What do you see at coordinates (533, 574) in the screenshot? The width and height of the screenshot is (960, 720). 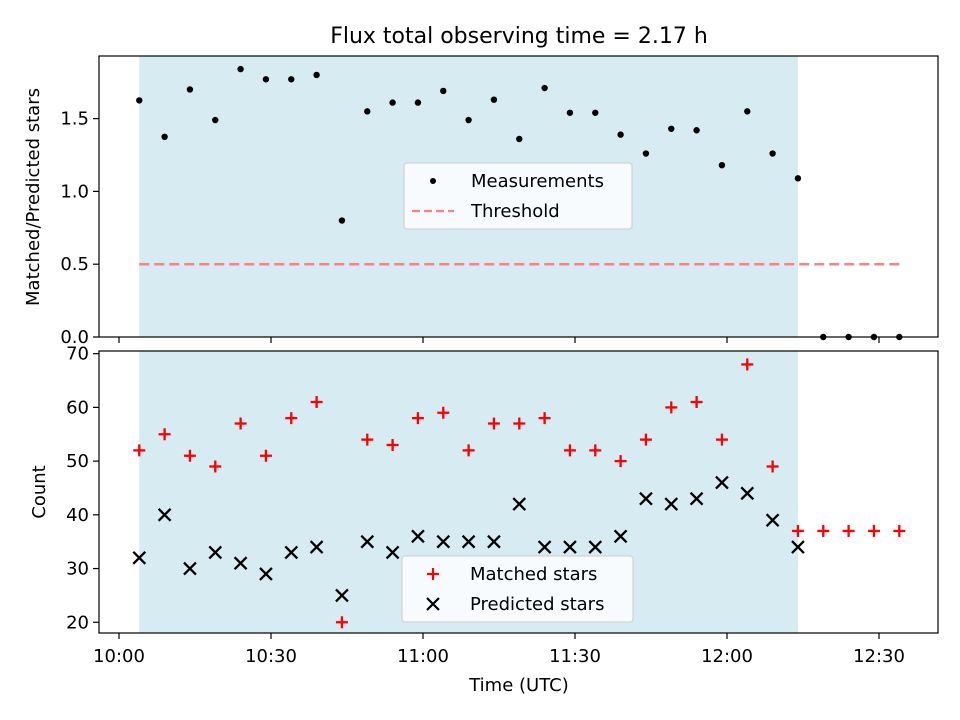 I see `legend-matched-label: Matched stars` at bounding box center [533, 574].